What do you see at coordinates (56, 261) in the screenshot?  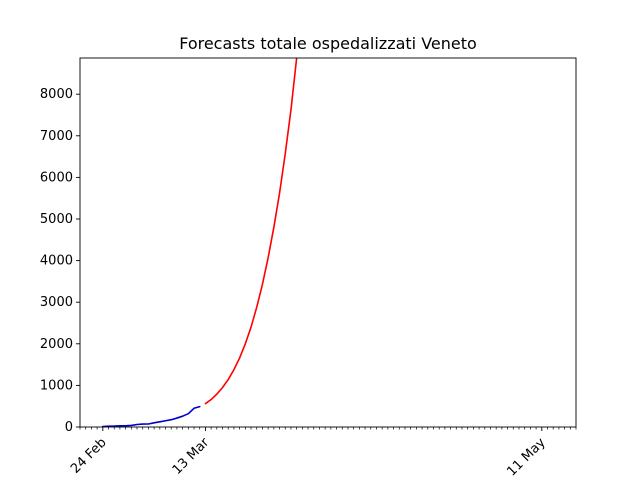 I see `y-tick-label: 4000` at bounding box center [56, 261].